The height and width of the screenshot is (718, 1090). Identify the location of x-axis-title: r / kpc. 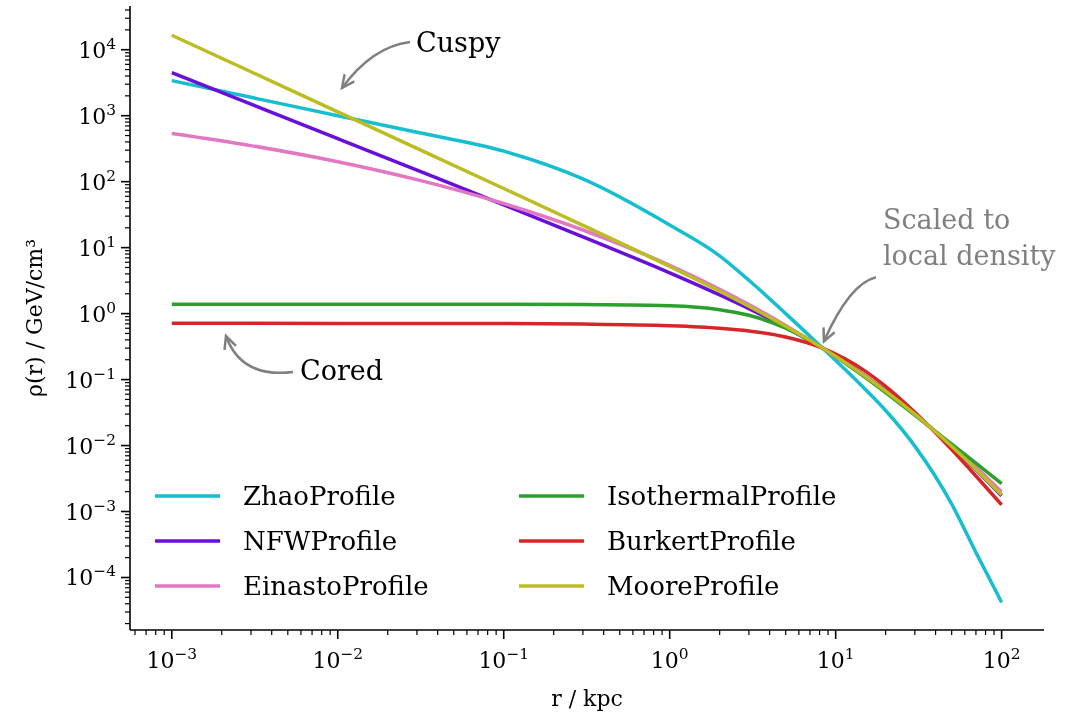
(587, 698).